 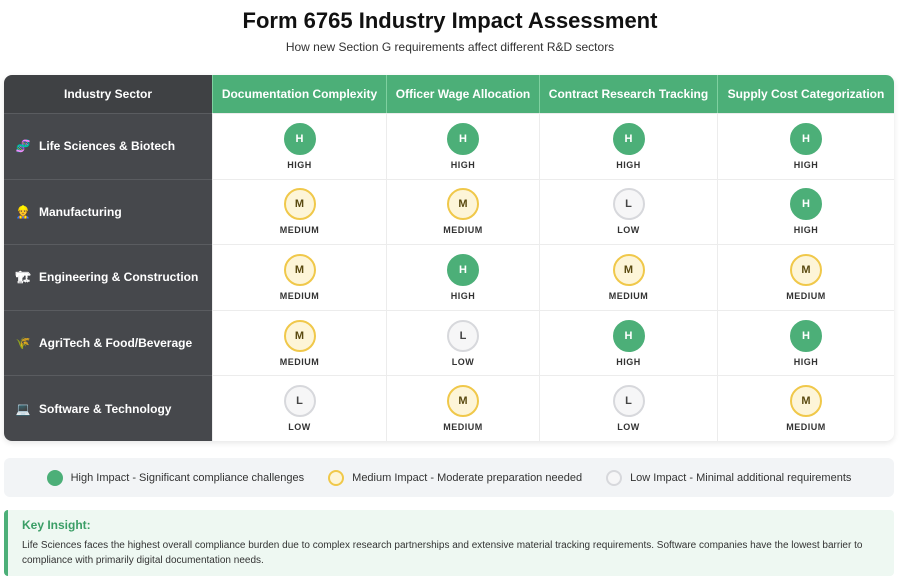 I want to click on crane-icon: 🏗, so click(x=23, y=277).